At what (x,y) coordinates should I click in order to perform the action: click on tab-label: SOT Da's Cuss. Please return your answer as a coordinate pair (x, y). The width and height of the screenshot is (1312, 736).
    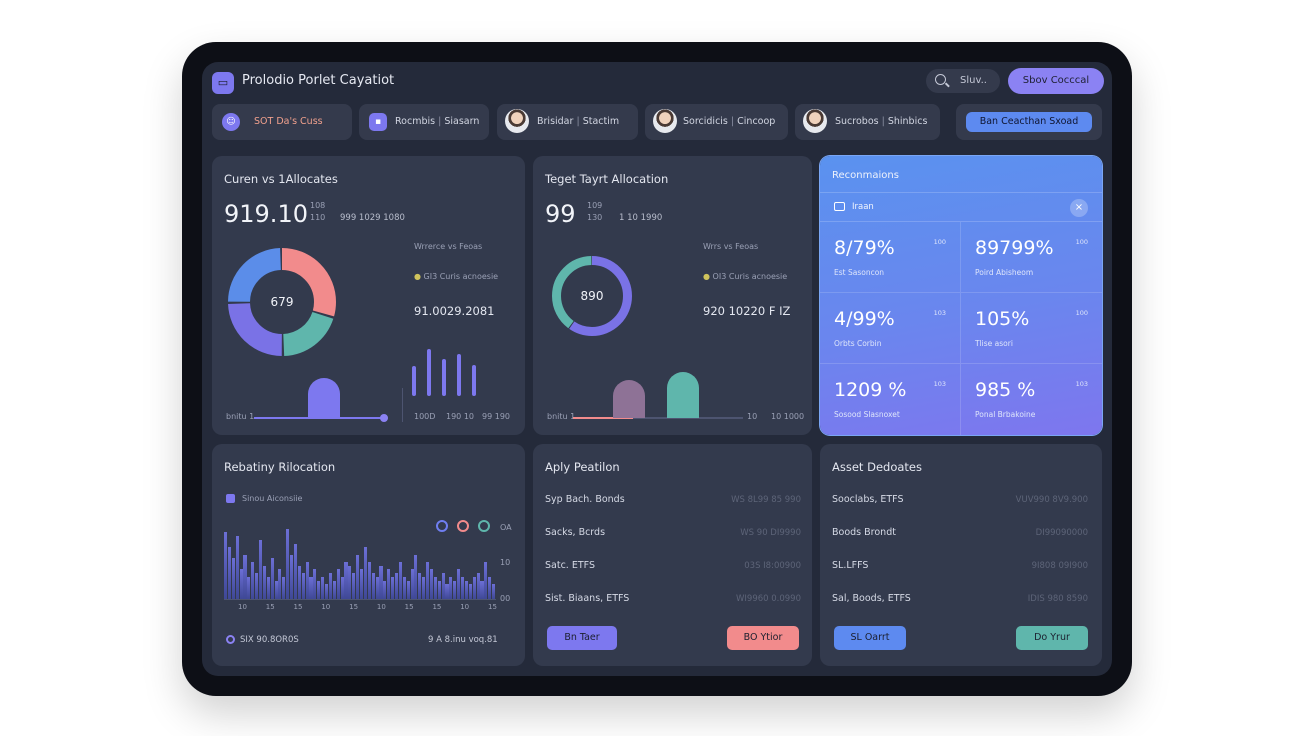
    Looking at the image, I should click on (288, 121).